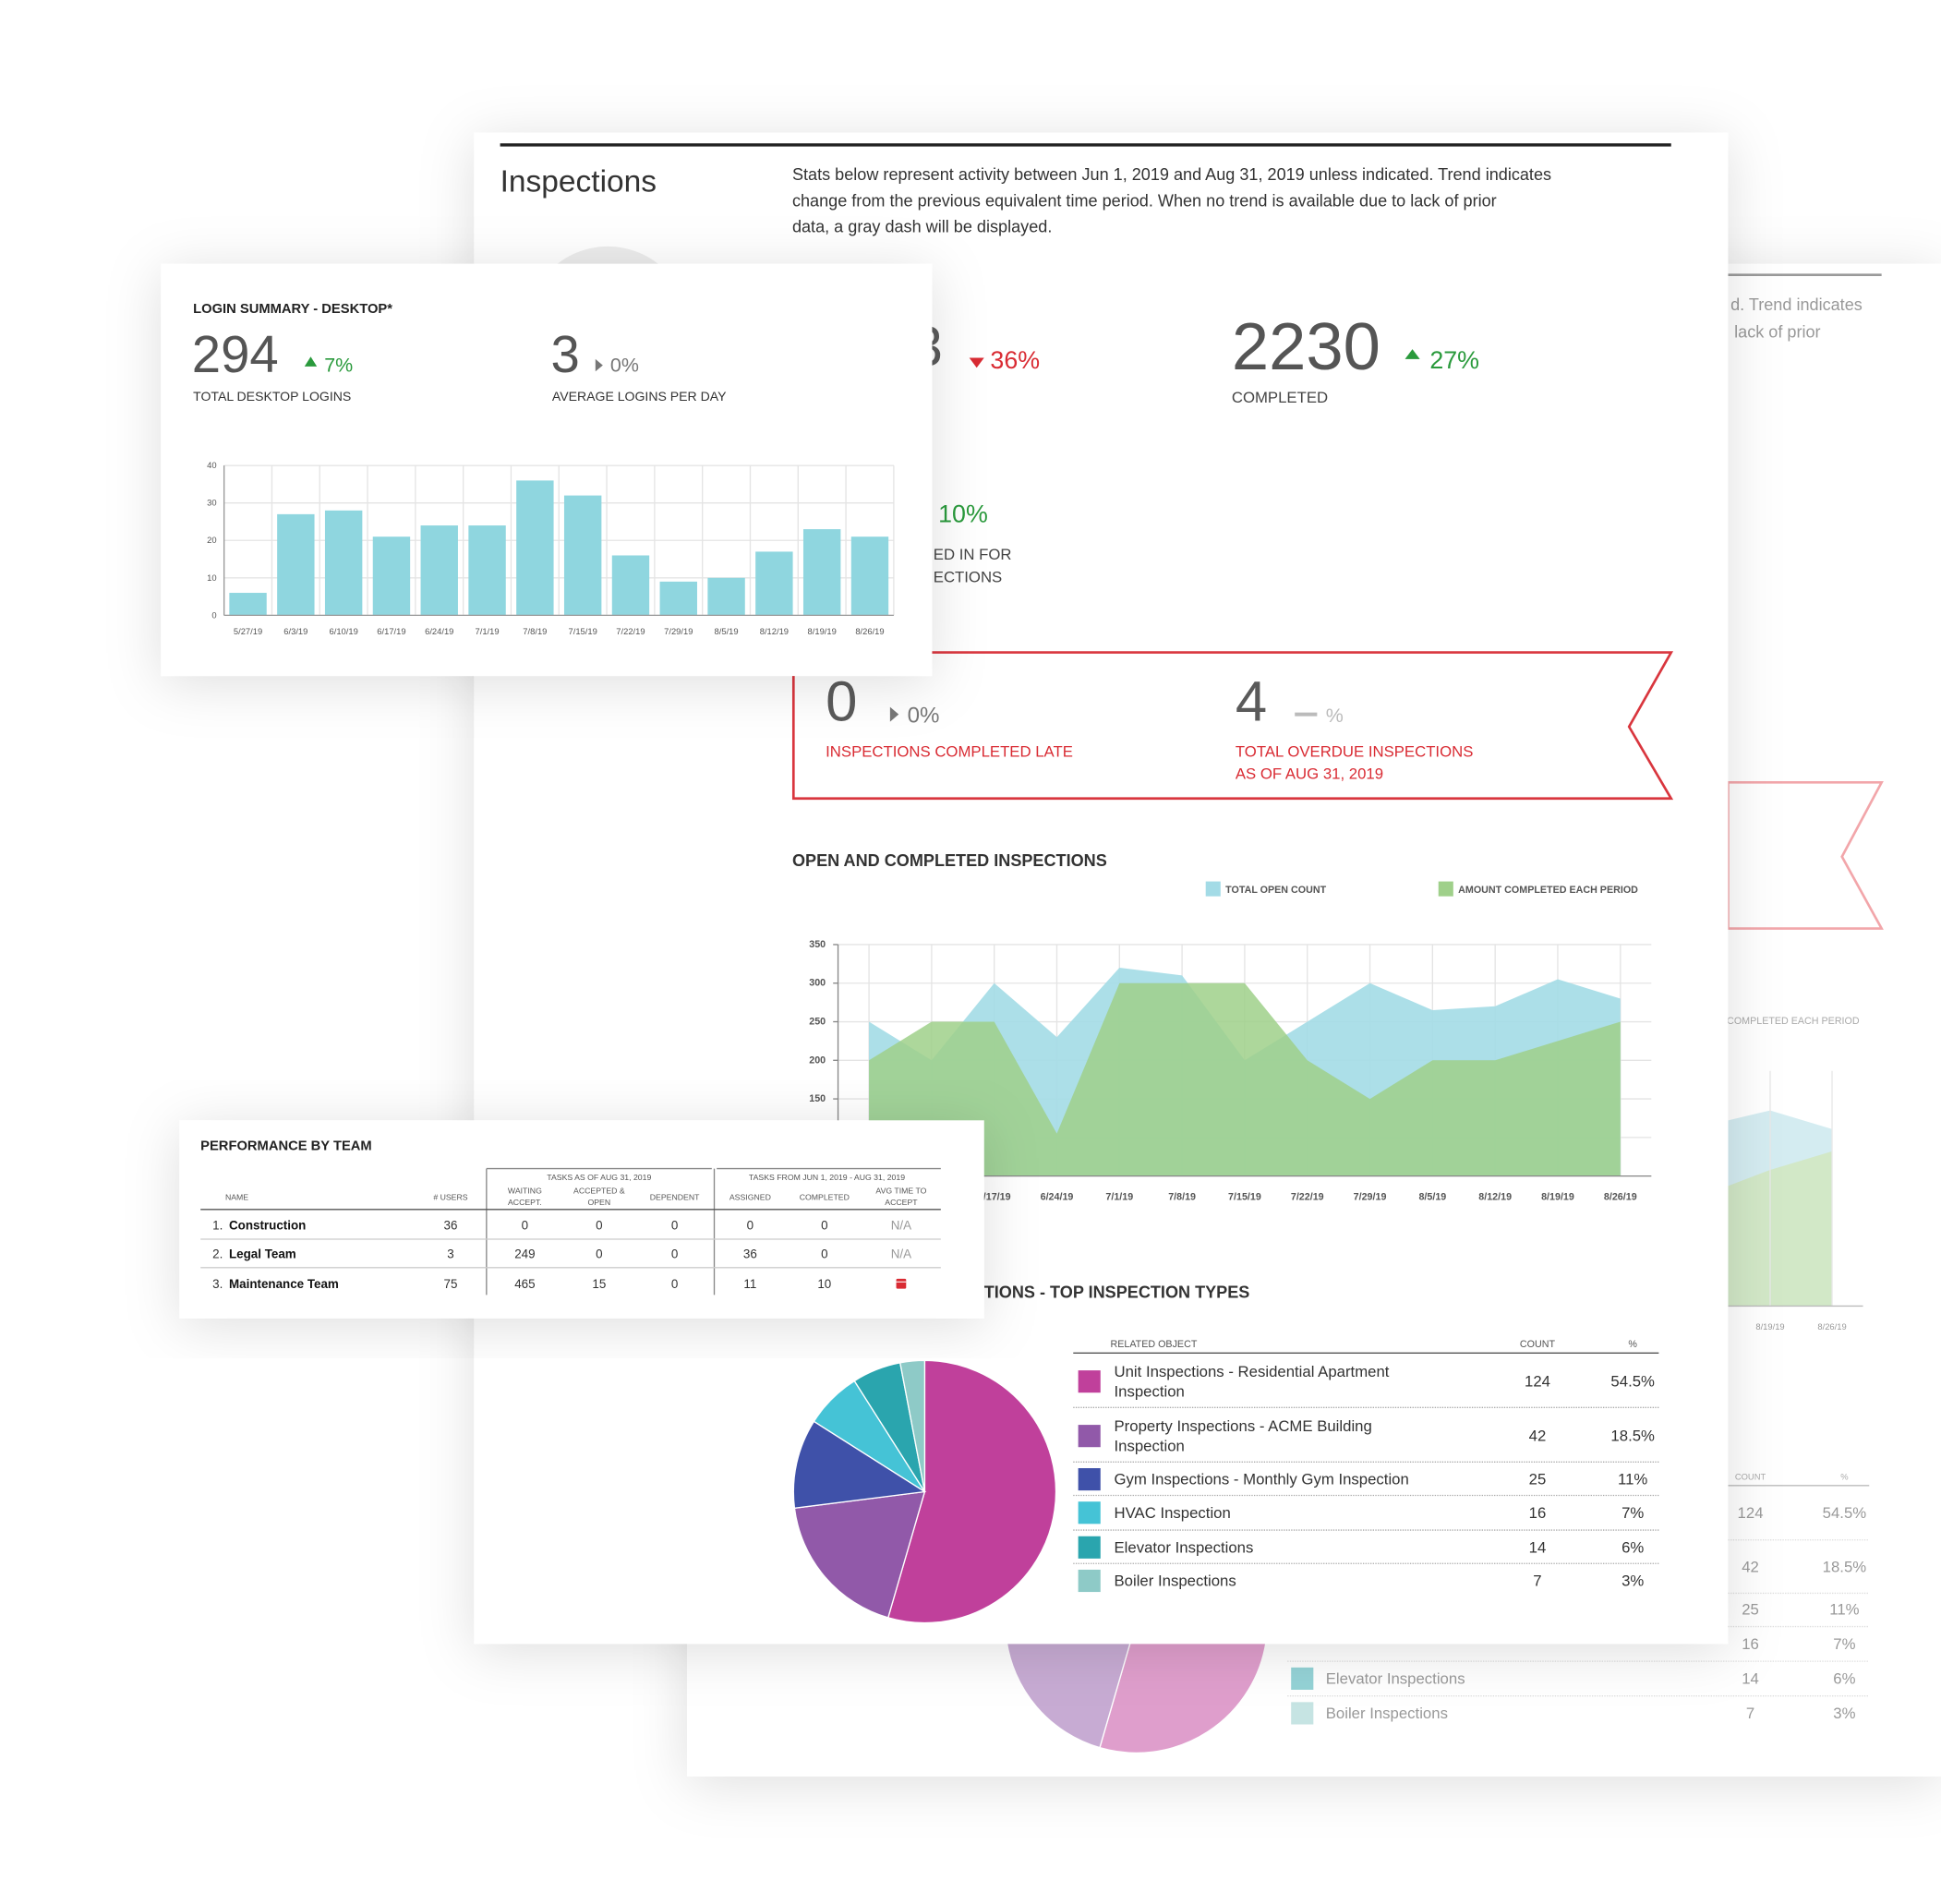  What do you see at coordinates (630, 631) in the screenshot?
I see `x-tick-label: 7/22/19` at bounding box center [630, 631].